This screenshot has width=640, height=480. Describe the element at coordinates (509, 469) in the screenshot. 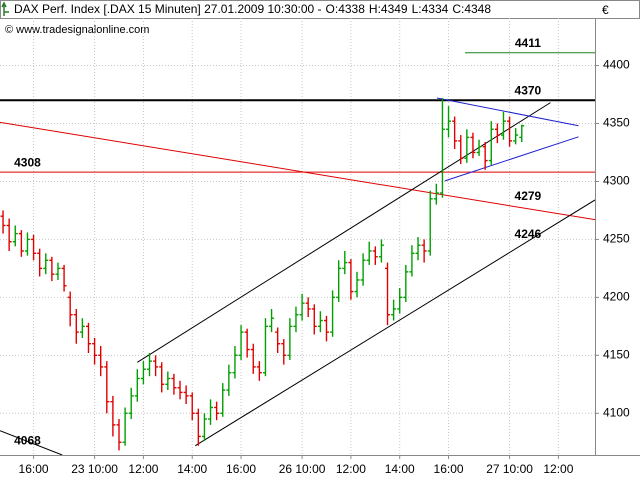

I see `x-tick-label: 27 10:00` at that location.